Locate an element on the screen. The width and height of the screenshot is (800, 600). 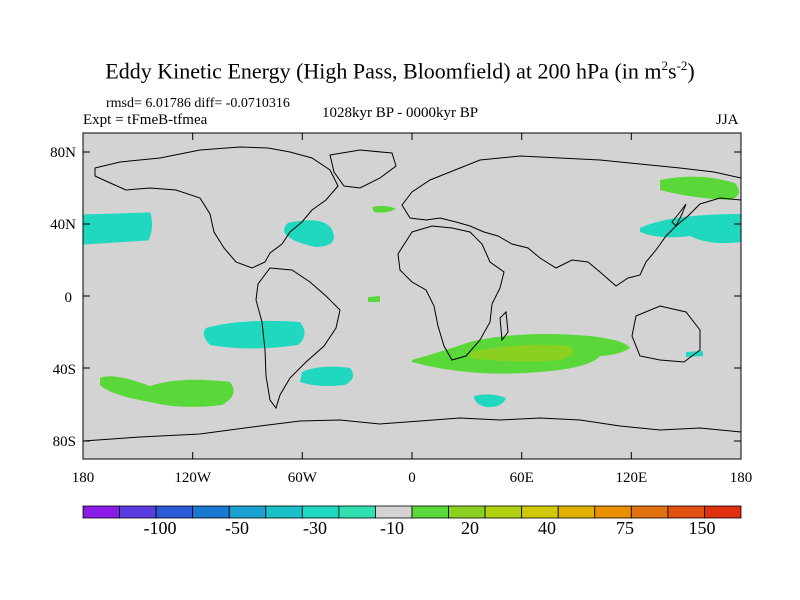
lon-label-180e: 180 is located at coordinates (741, 478).